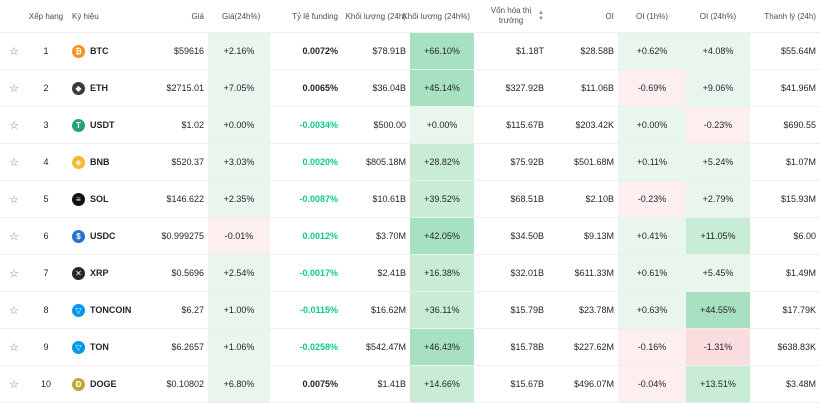 The width and height of the screenshot is (820, 403). Describe the element at coordinates (192, 125) in the screenshot. I see `price-cell: $1.02` at that location.